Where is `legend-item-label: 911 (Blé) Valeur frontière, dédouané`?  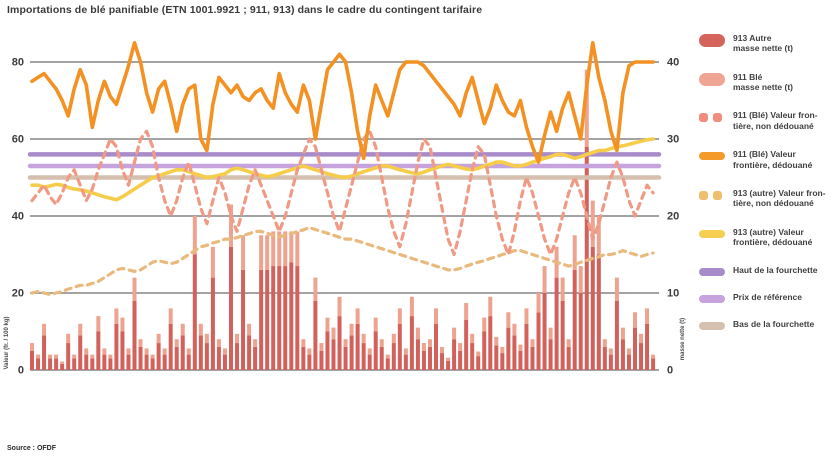 legend-item-label: 911 (Blé) Valeur frontière, dédouané is located at coordinates (773, 159).